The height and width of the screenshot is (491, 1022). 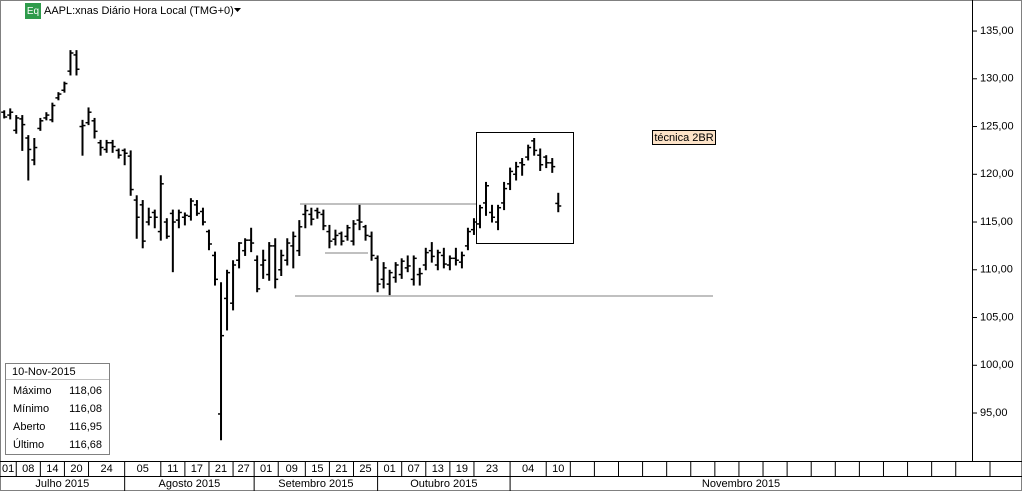 What do you see at coordinates (143, 469) in the screenshot?
I see `x-tick-label: 05` at bounding box center [143, 469].